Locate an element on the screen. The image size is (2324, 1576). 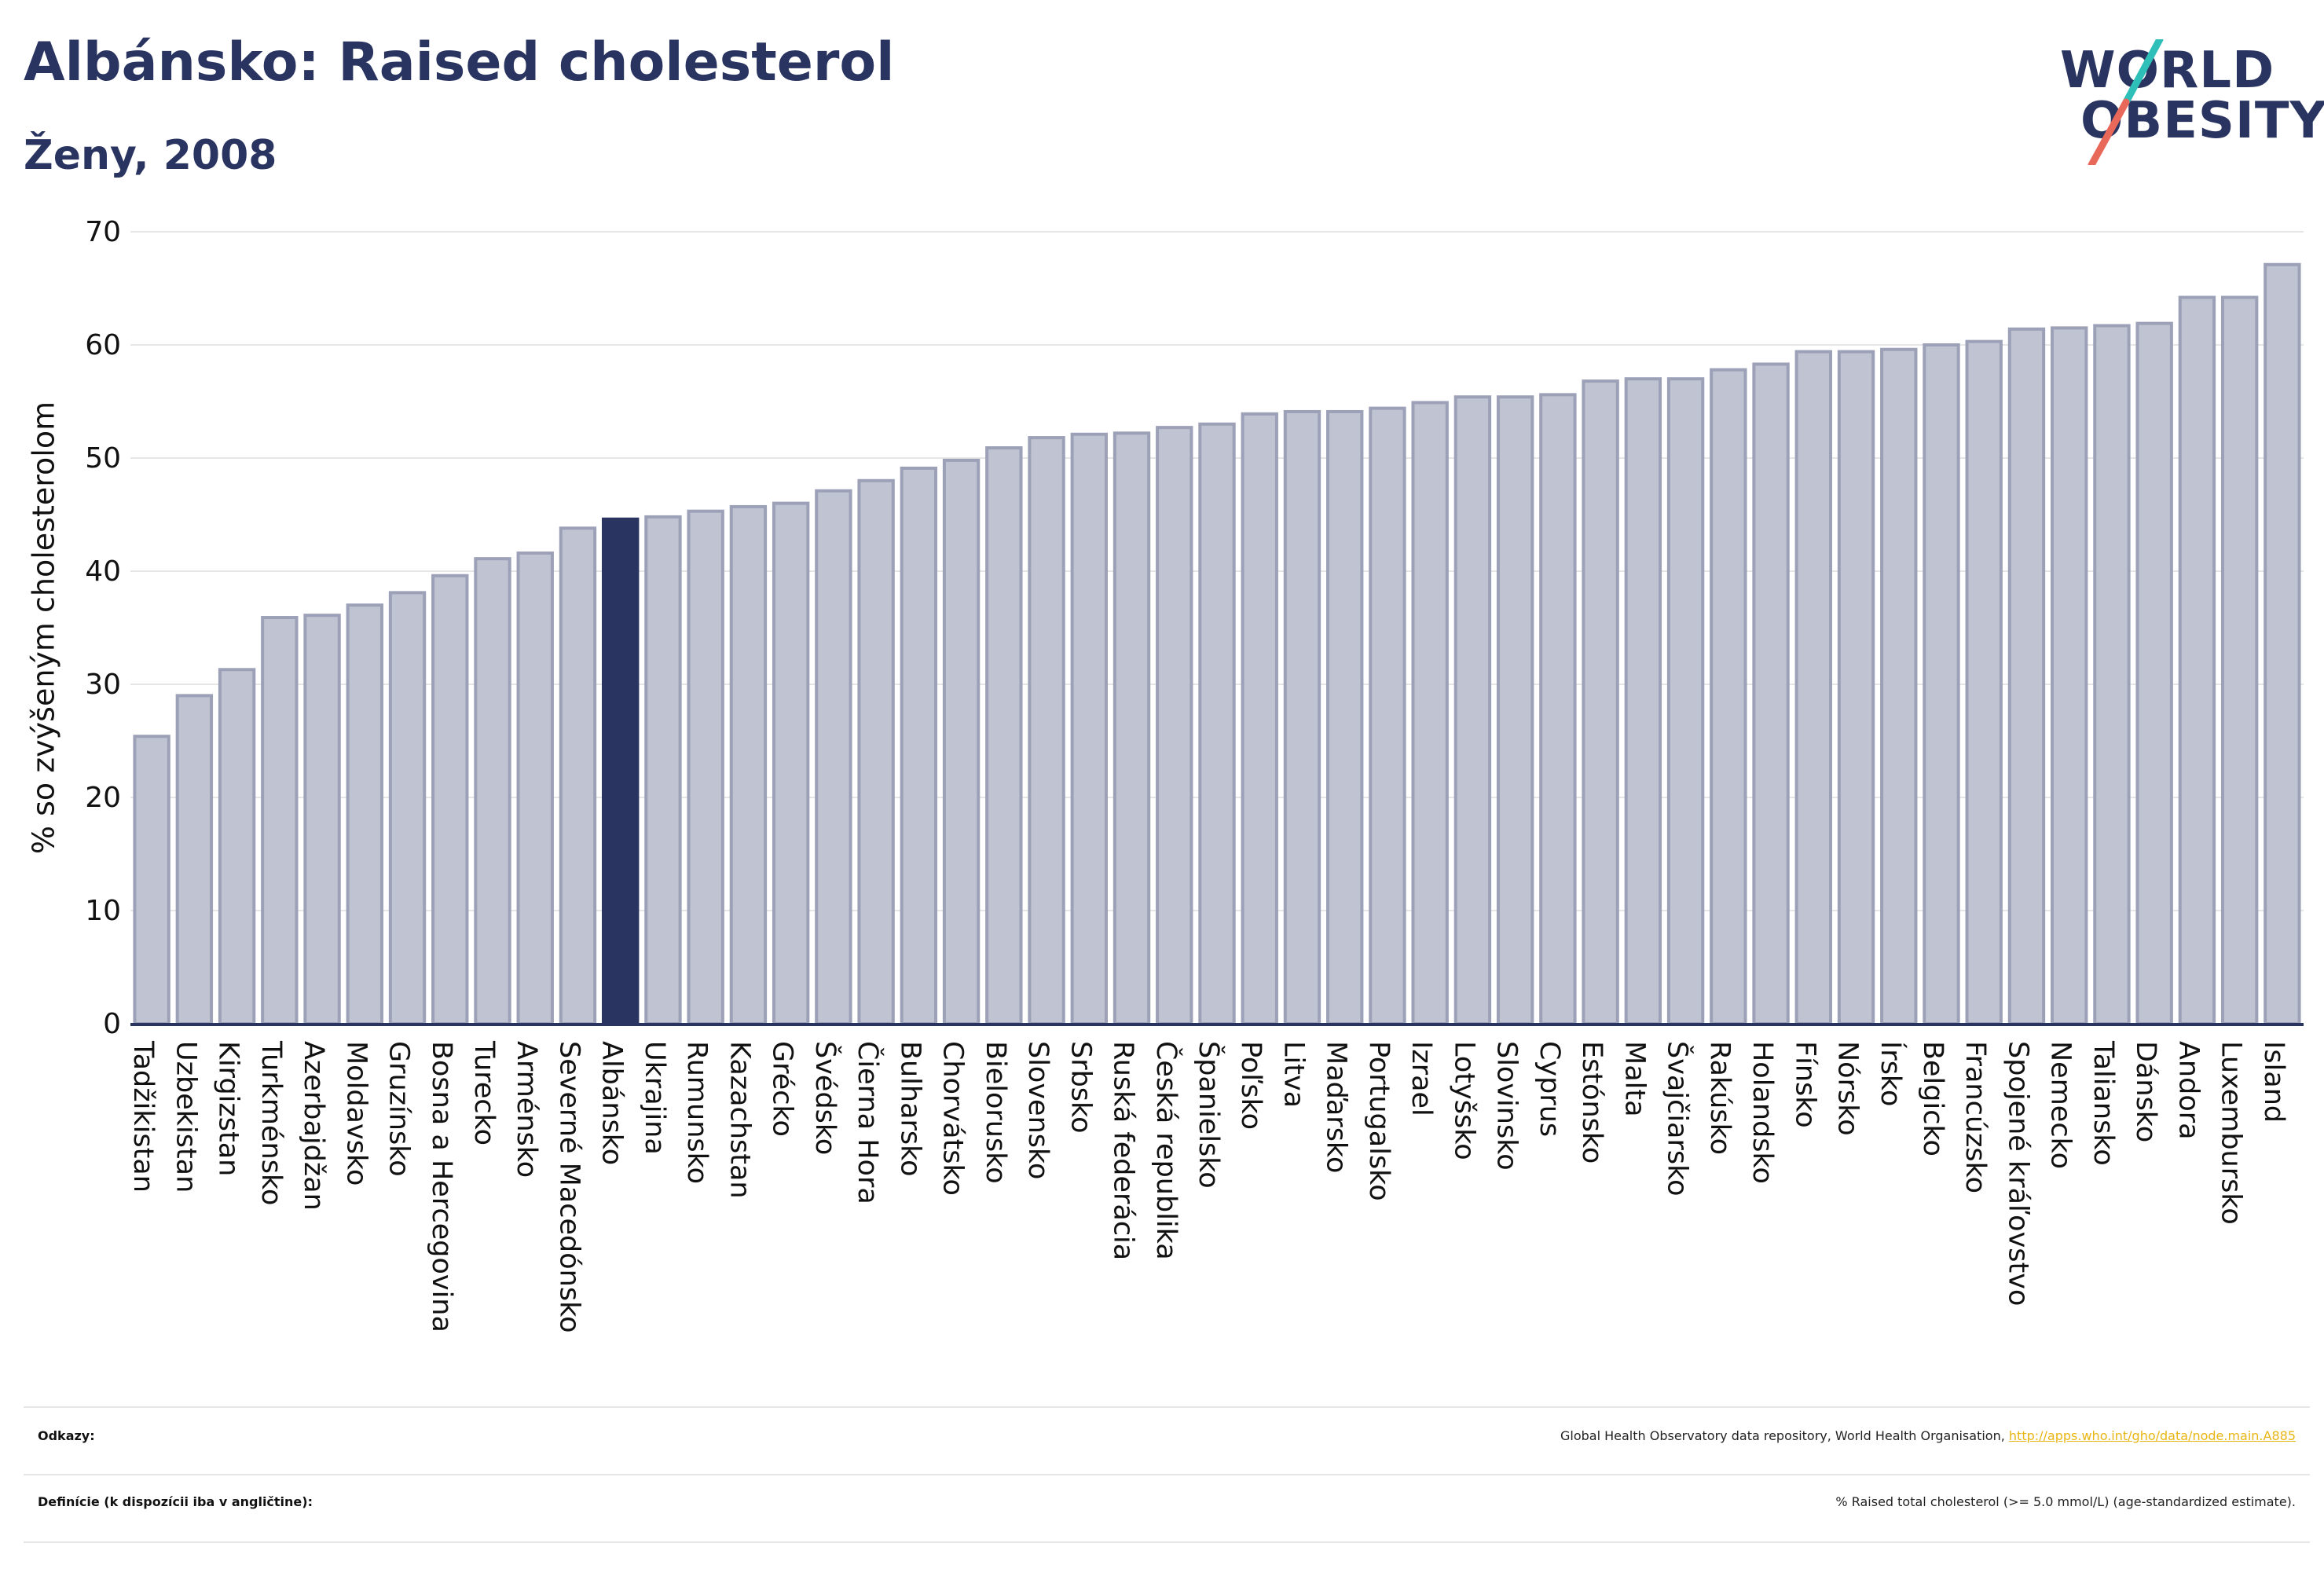
x-tick-label: Kazachstan is located at coordinates (739, 1120).